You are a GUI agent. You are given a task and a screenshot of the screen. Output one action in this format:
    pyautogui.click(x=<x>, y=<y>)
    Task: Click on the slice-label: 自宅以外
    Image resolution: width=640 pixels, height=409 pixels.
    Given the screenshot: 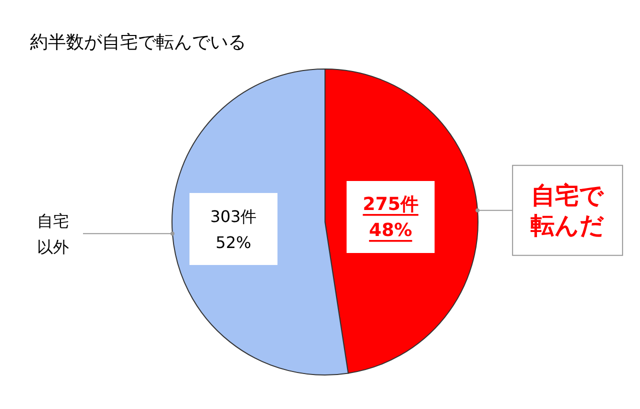 What is the action you would take?
    pyautogui.click(x=53, y=233)
    